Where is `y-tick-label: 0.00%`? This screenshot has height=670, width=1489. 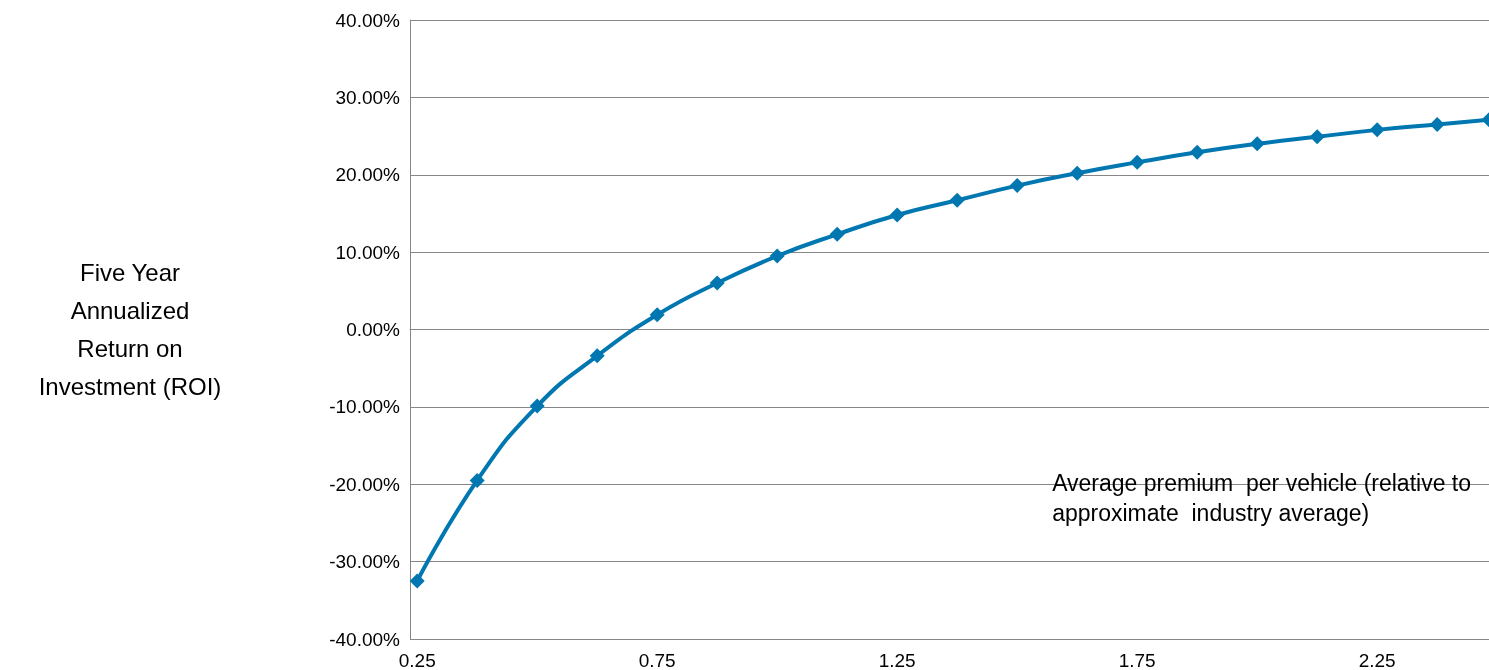 y-tick-label: 0.00% is located at coordinates (373, 329).